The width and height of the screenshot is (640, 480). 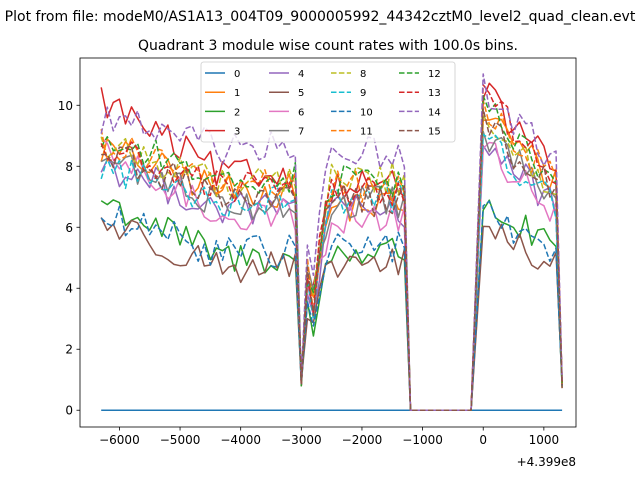 I want to click on x-tick-label: −5000, so click(x=180, y=440).